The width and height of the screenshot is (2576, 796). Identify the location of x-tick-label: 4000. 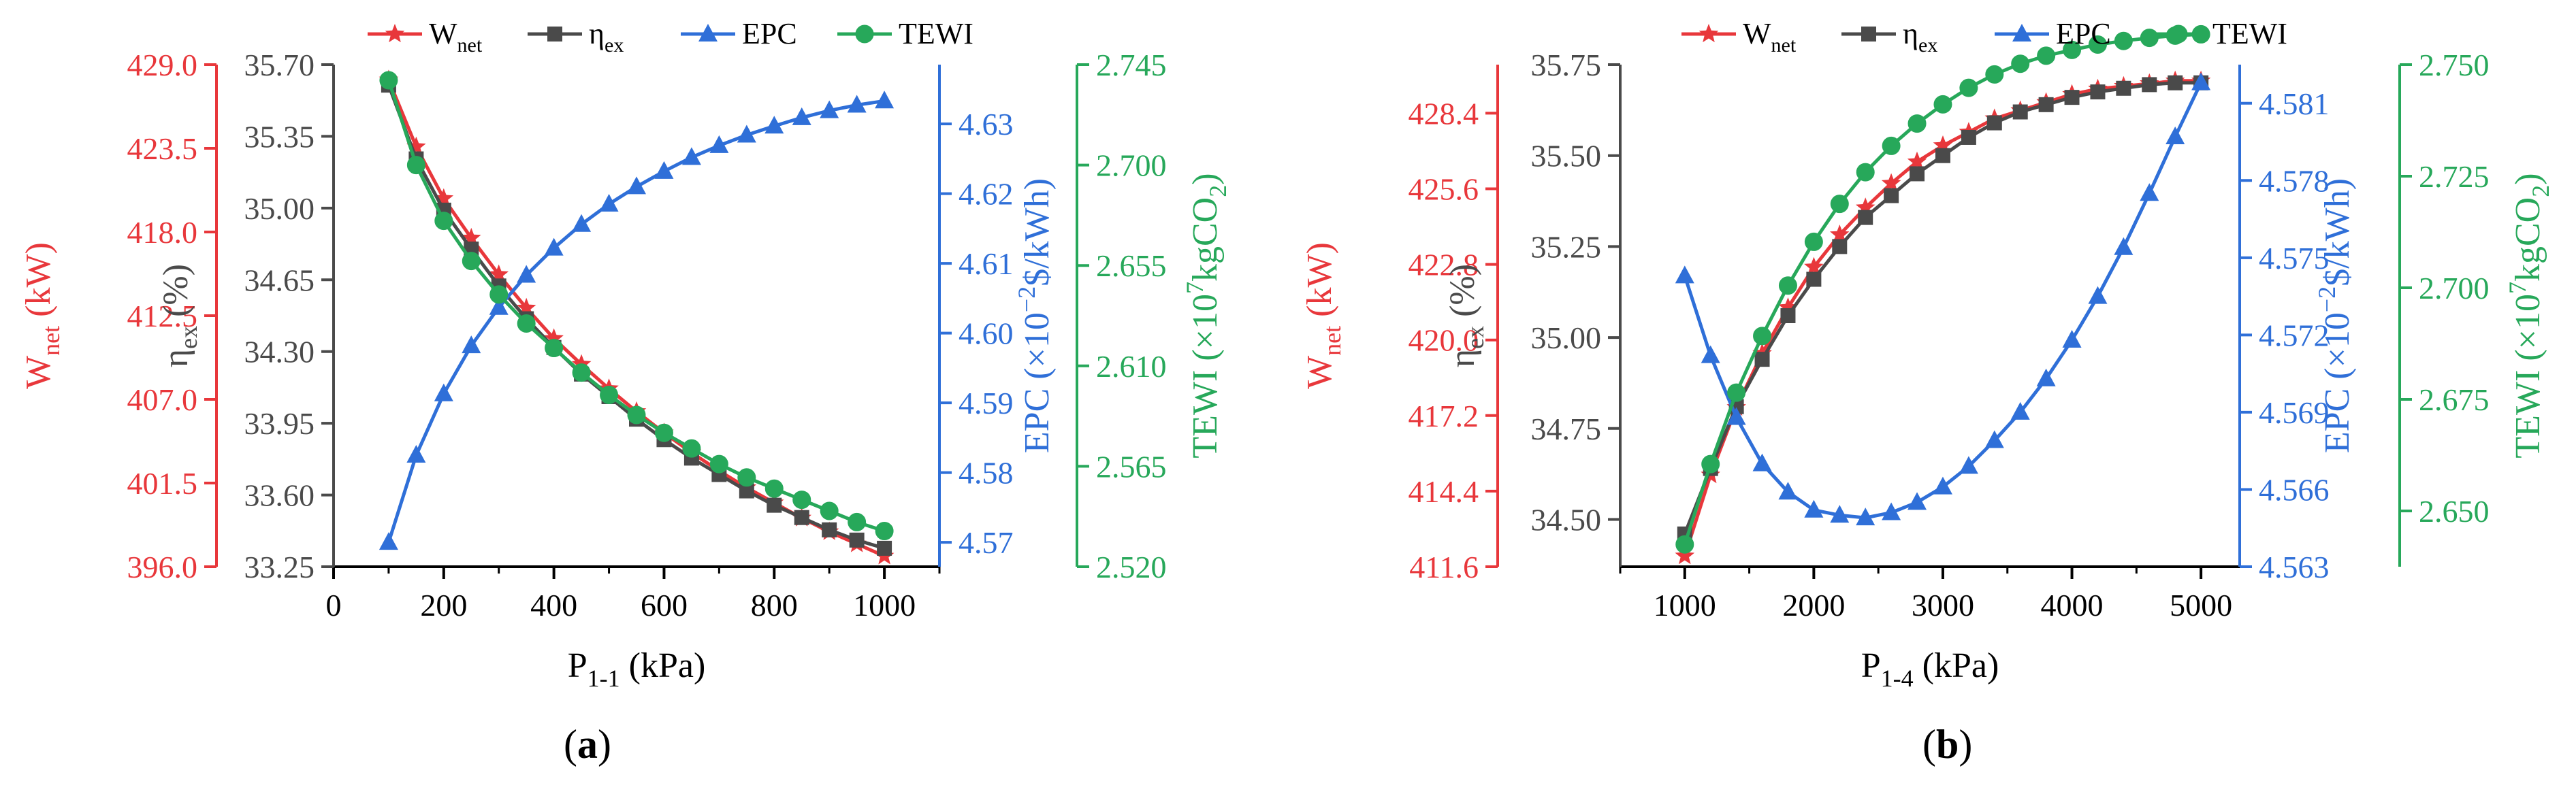
(2072, 606).